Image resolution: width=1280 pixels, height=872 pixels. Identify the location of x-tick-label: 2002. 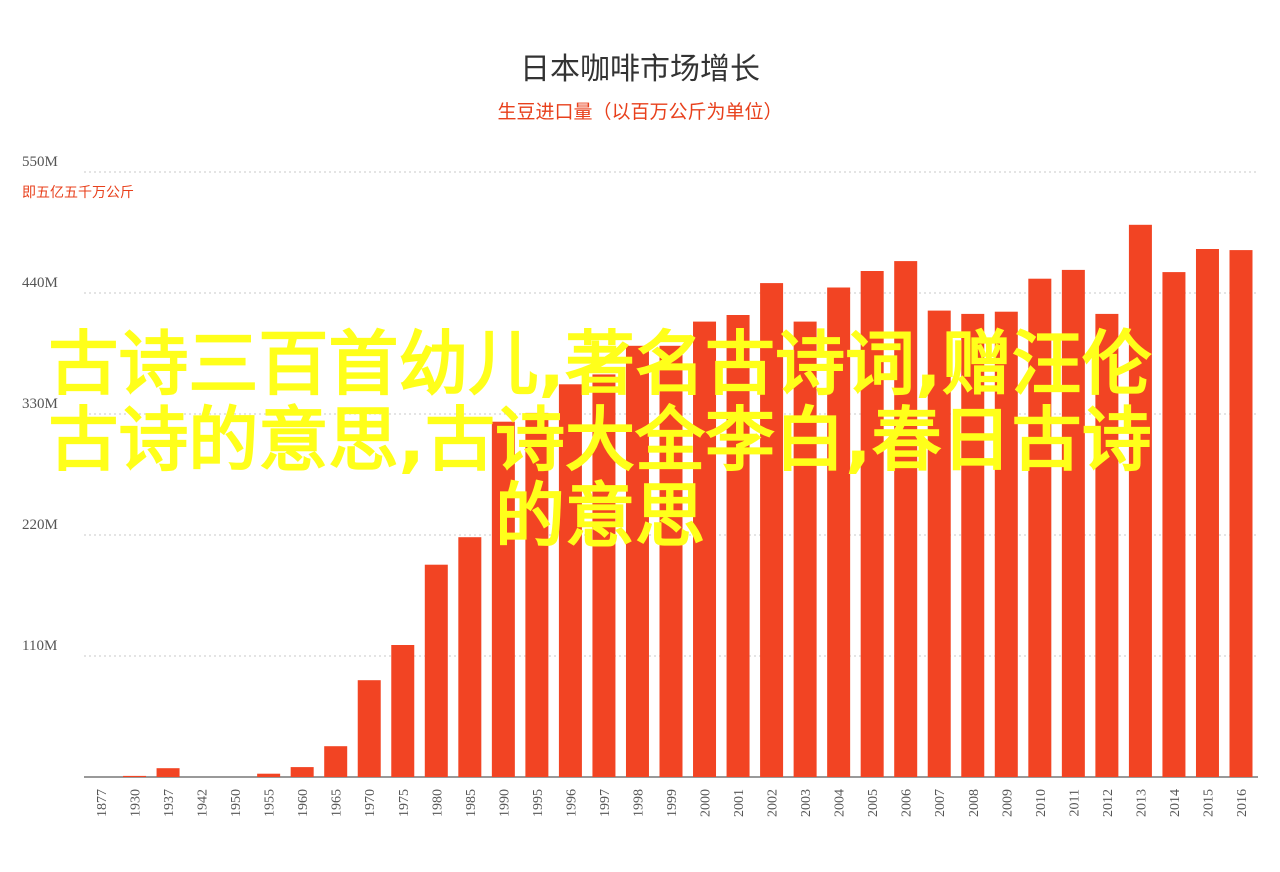
(773, 803).